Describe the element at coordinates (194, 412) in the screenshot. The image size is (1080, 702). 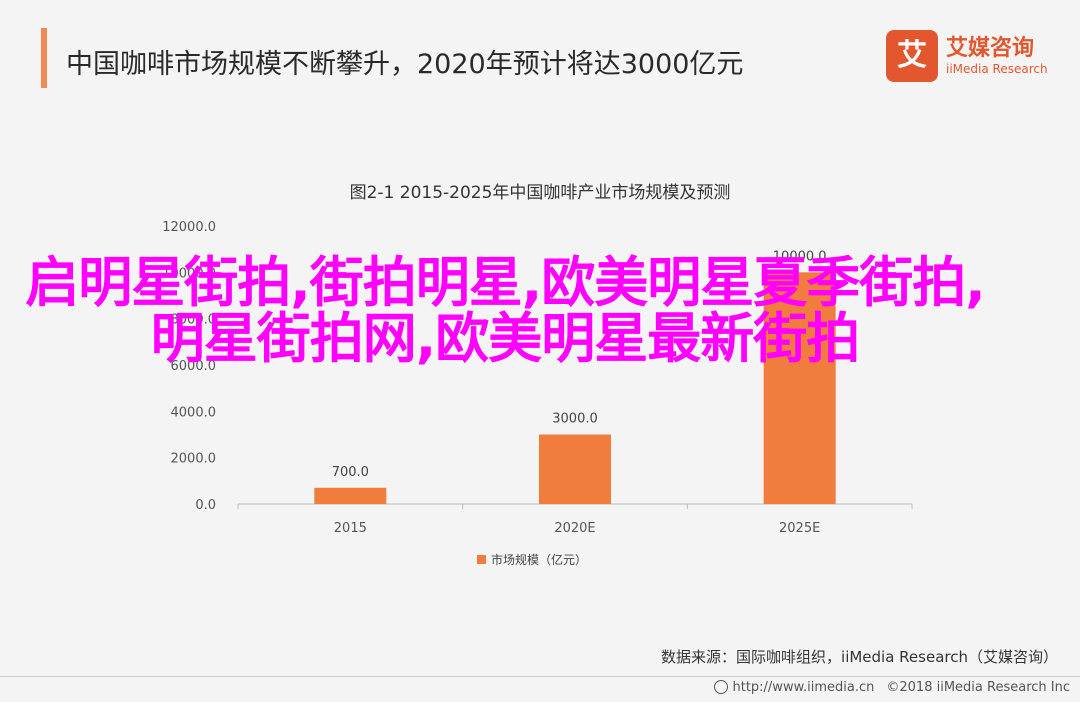
I see `y-tick-label: 4000.0` at that location.